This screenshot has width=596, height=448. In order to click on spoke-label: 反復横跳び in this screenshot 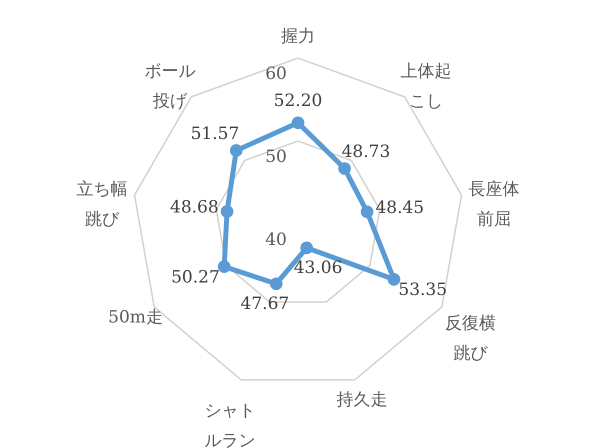, I will do `click(470, 339)`.